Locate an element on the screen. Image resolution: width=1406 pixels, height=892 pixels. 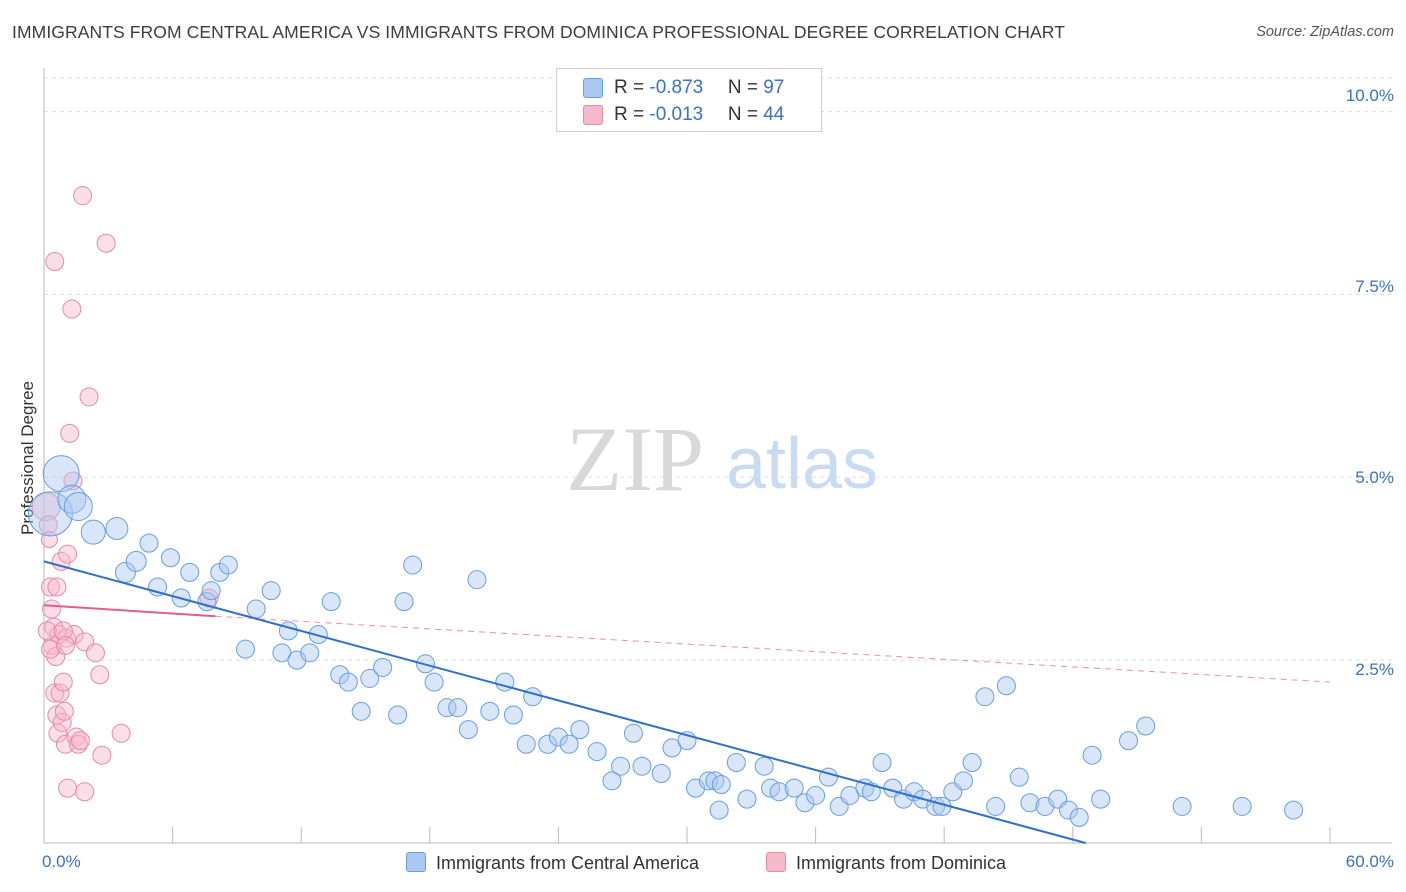
legend-n-label: N = is located at coordinates (745, 87).